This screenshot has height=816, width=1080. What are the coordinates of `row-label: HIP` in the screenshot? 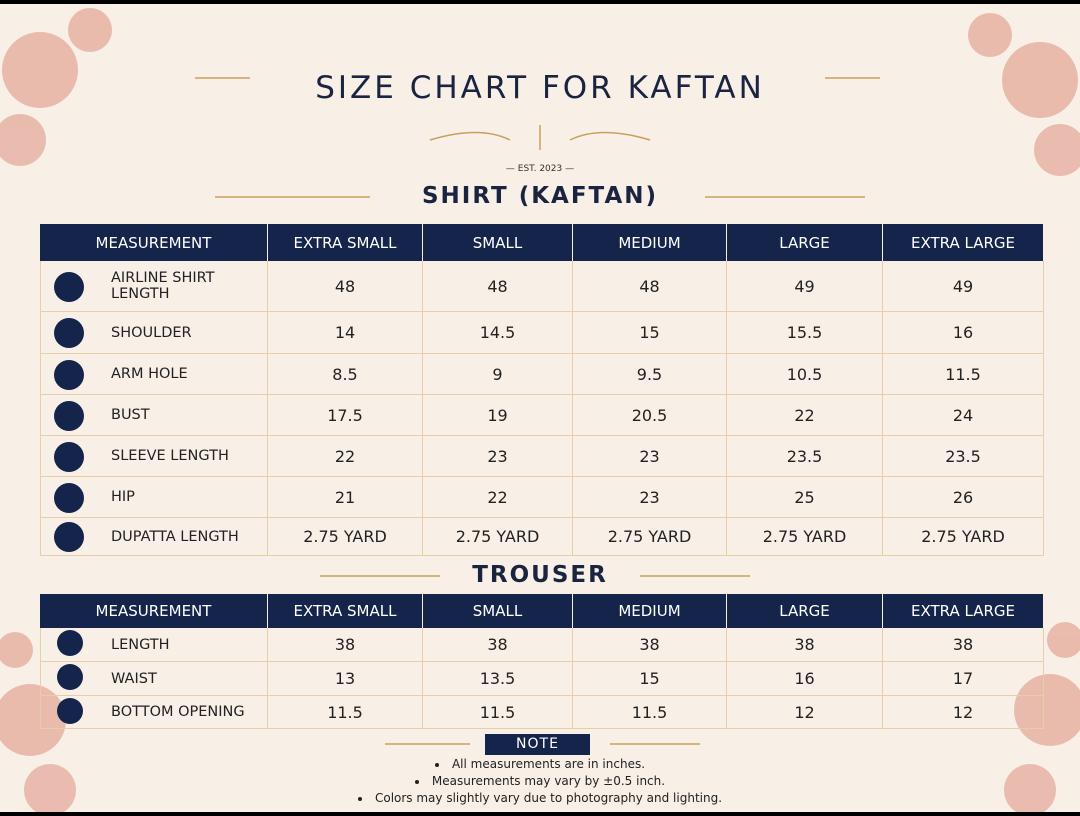 It's located at (154, 497).